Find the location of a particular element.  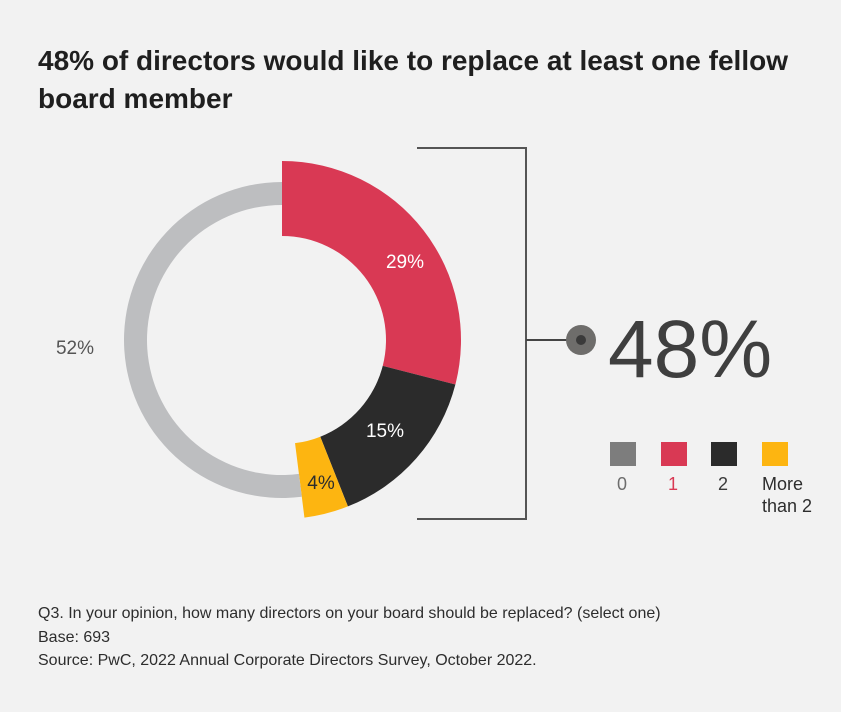

bracket is located at coordinates (506, 333).